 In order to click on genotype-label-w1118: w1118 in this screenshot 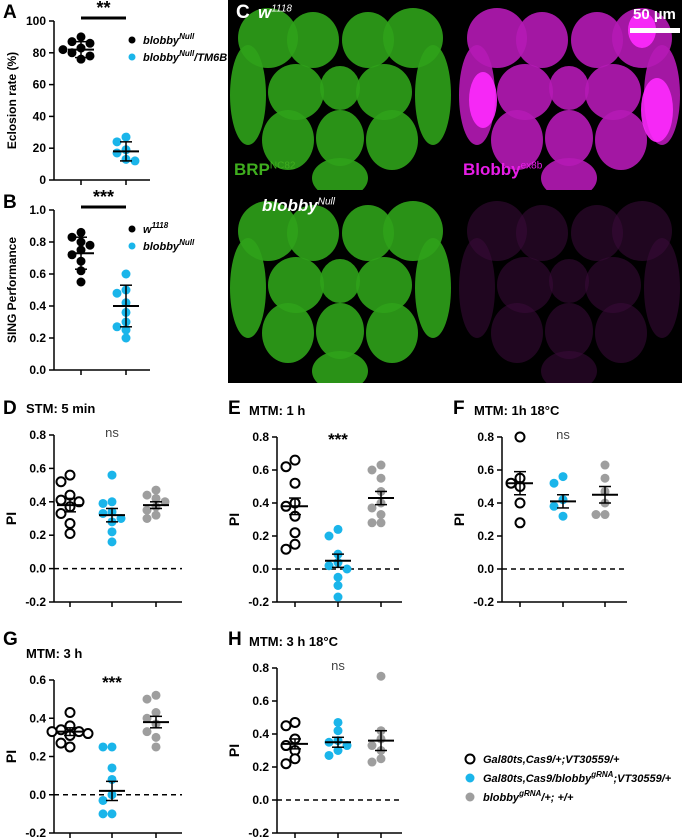, I will do `click(275, 12)`.